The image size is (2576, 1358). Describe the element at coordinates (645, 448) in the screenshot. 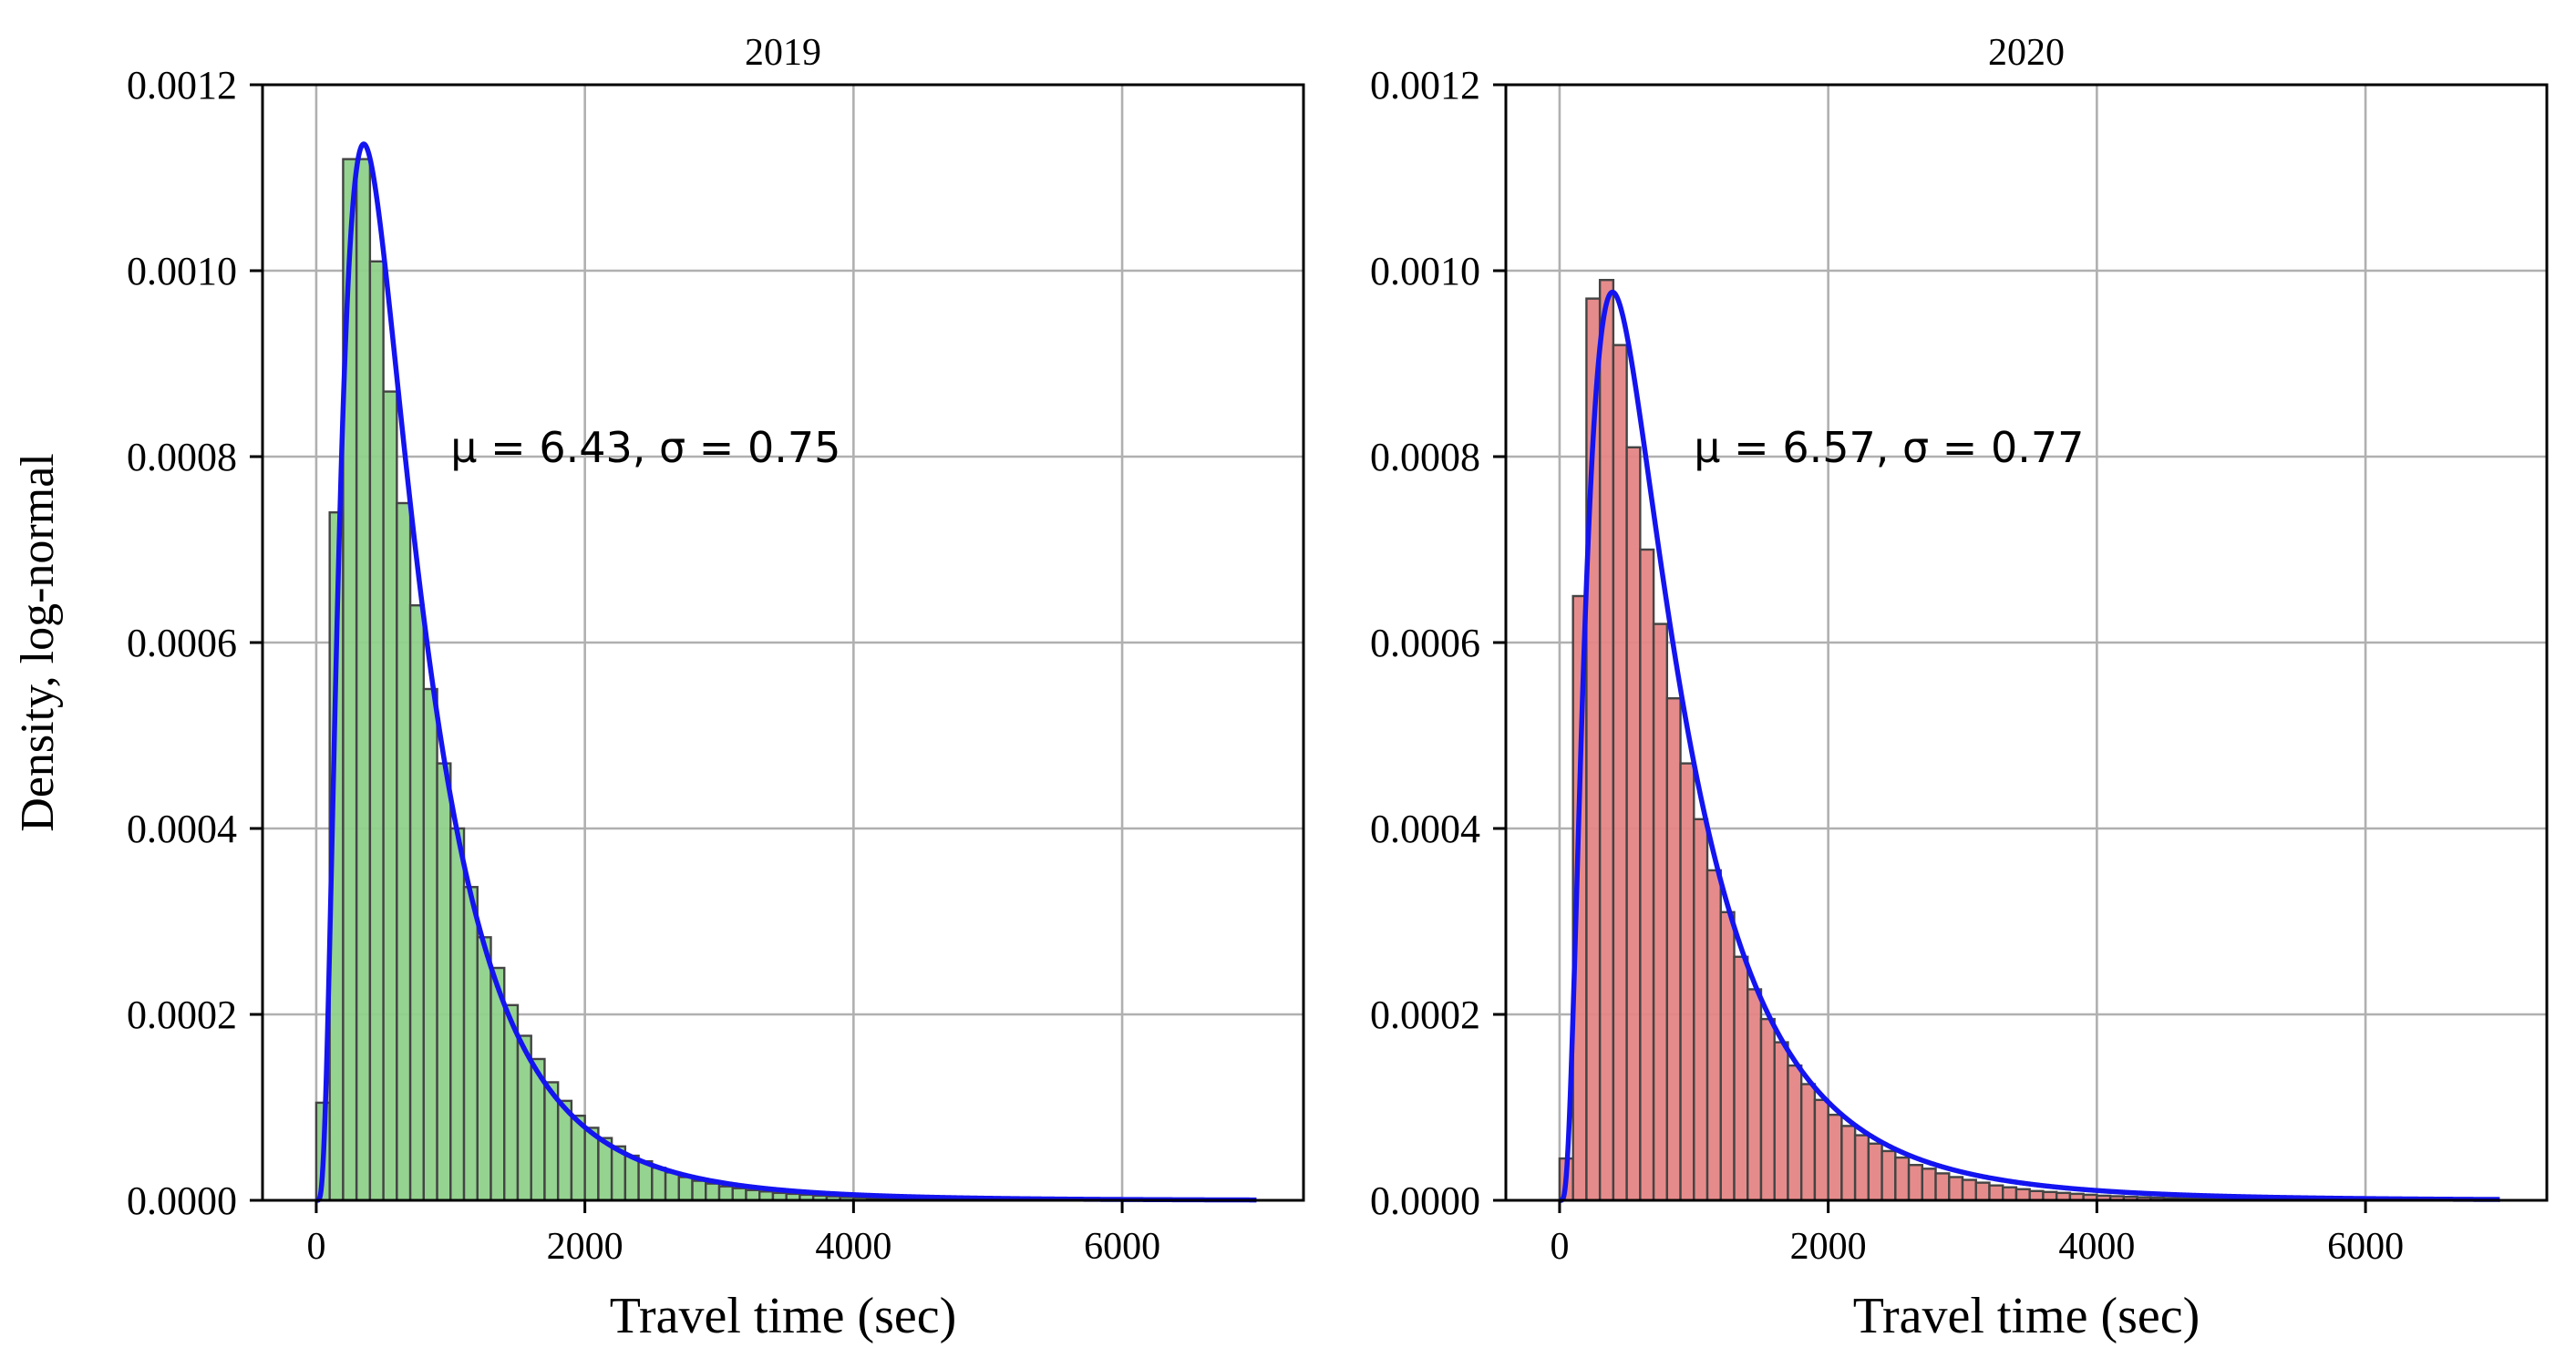

I see `fit-parameter-annotation: μ = 6.43, σ = 0.75` at that location.